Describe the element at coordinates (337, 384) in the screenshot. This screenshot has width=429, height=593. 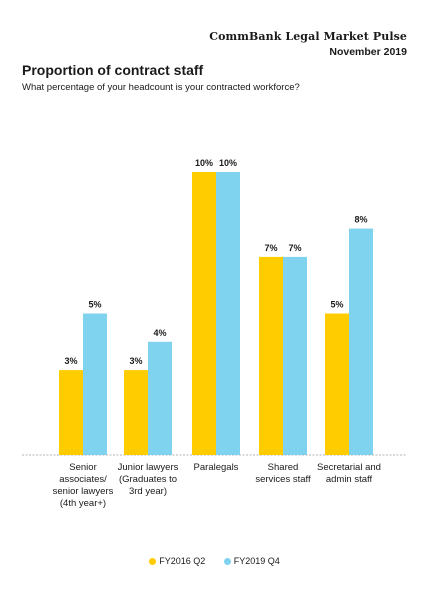
I see `bar-series1-cat5` at that location.